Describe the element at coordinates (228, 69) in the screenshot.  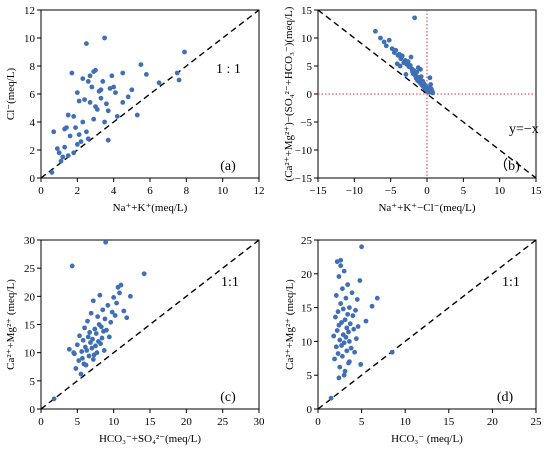
I see `reference-line-label: 1` at that location.